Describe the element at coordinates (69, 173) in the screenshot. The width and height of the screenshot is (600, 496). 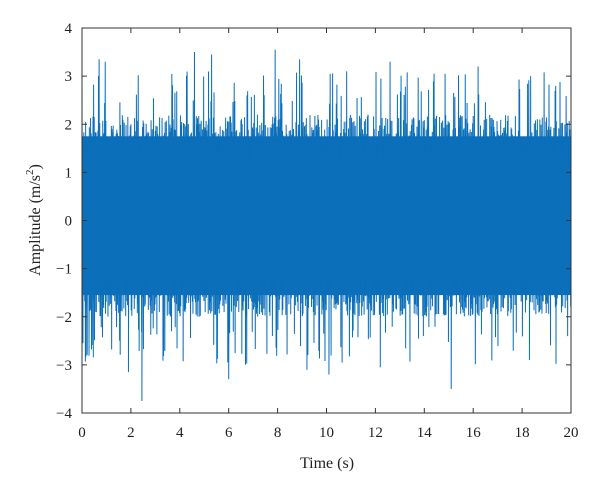
I see `y-tick-label: 1` at that location.